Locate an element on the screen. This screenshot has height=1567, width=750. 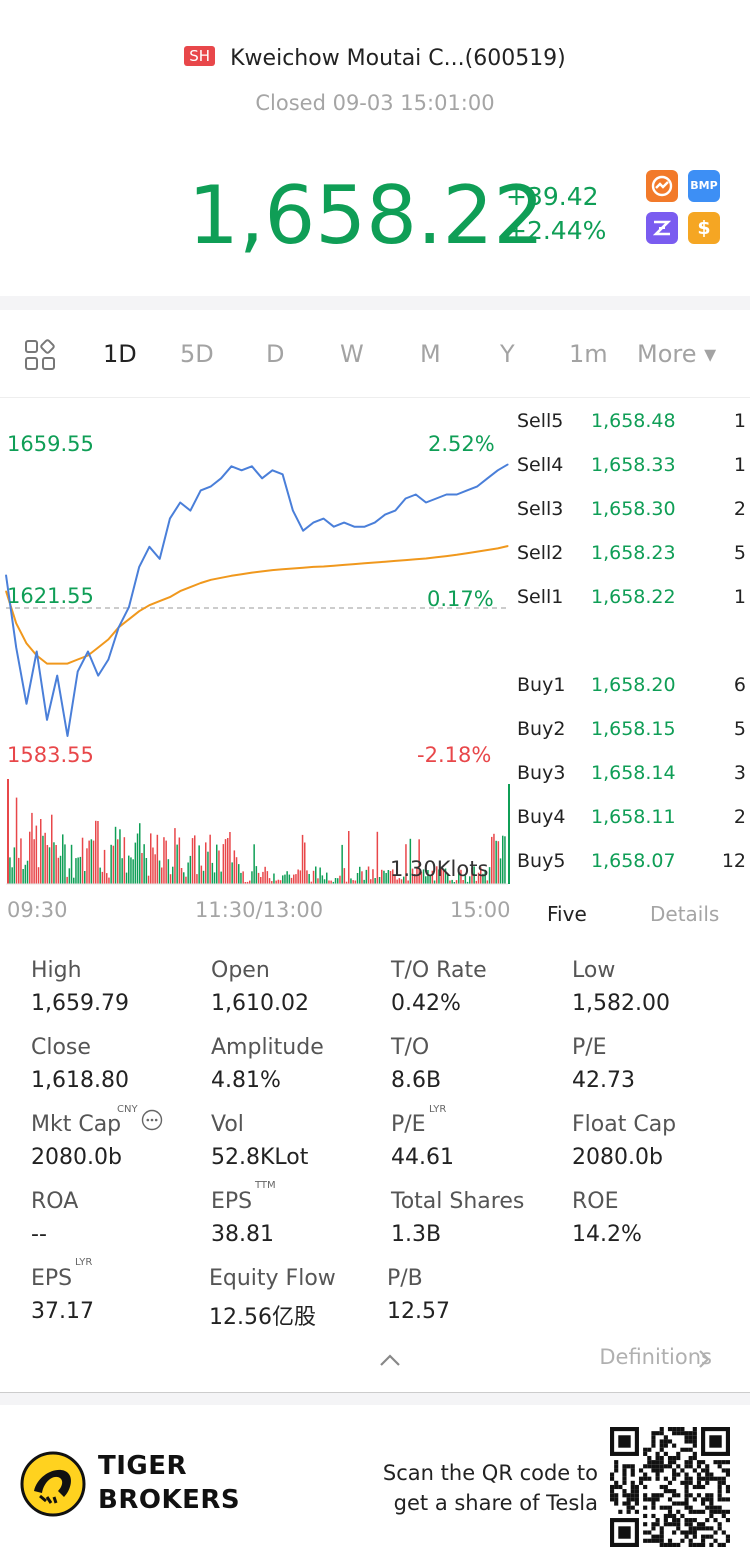
sell-qty: 1 is located at coordinates (739, 421).